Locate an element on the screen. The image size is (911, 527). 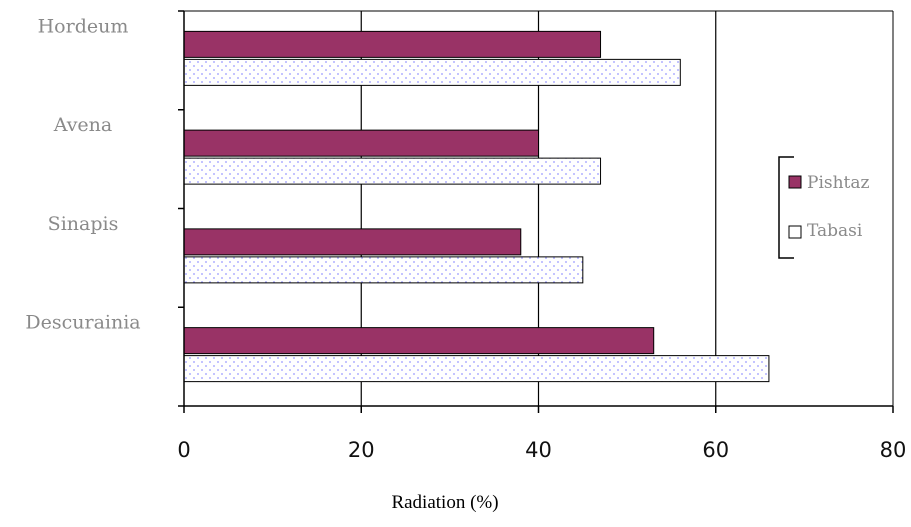
category-label-hordeum: Hordeum is located at coordinates (83, 26).